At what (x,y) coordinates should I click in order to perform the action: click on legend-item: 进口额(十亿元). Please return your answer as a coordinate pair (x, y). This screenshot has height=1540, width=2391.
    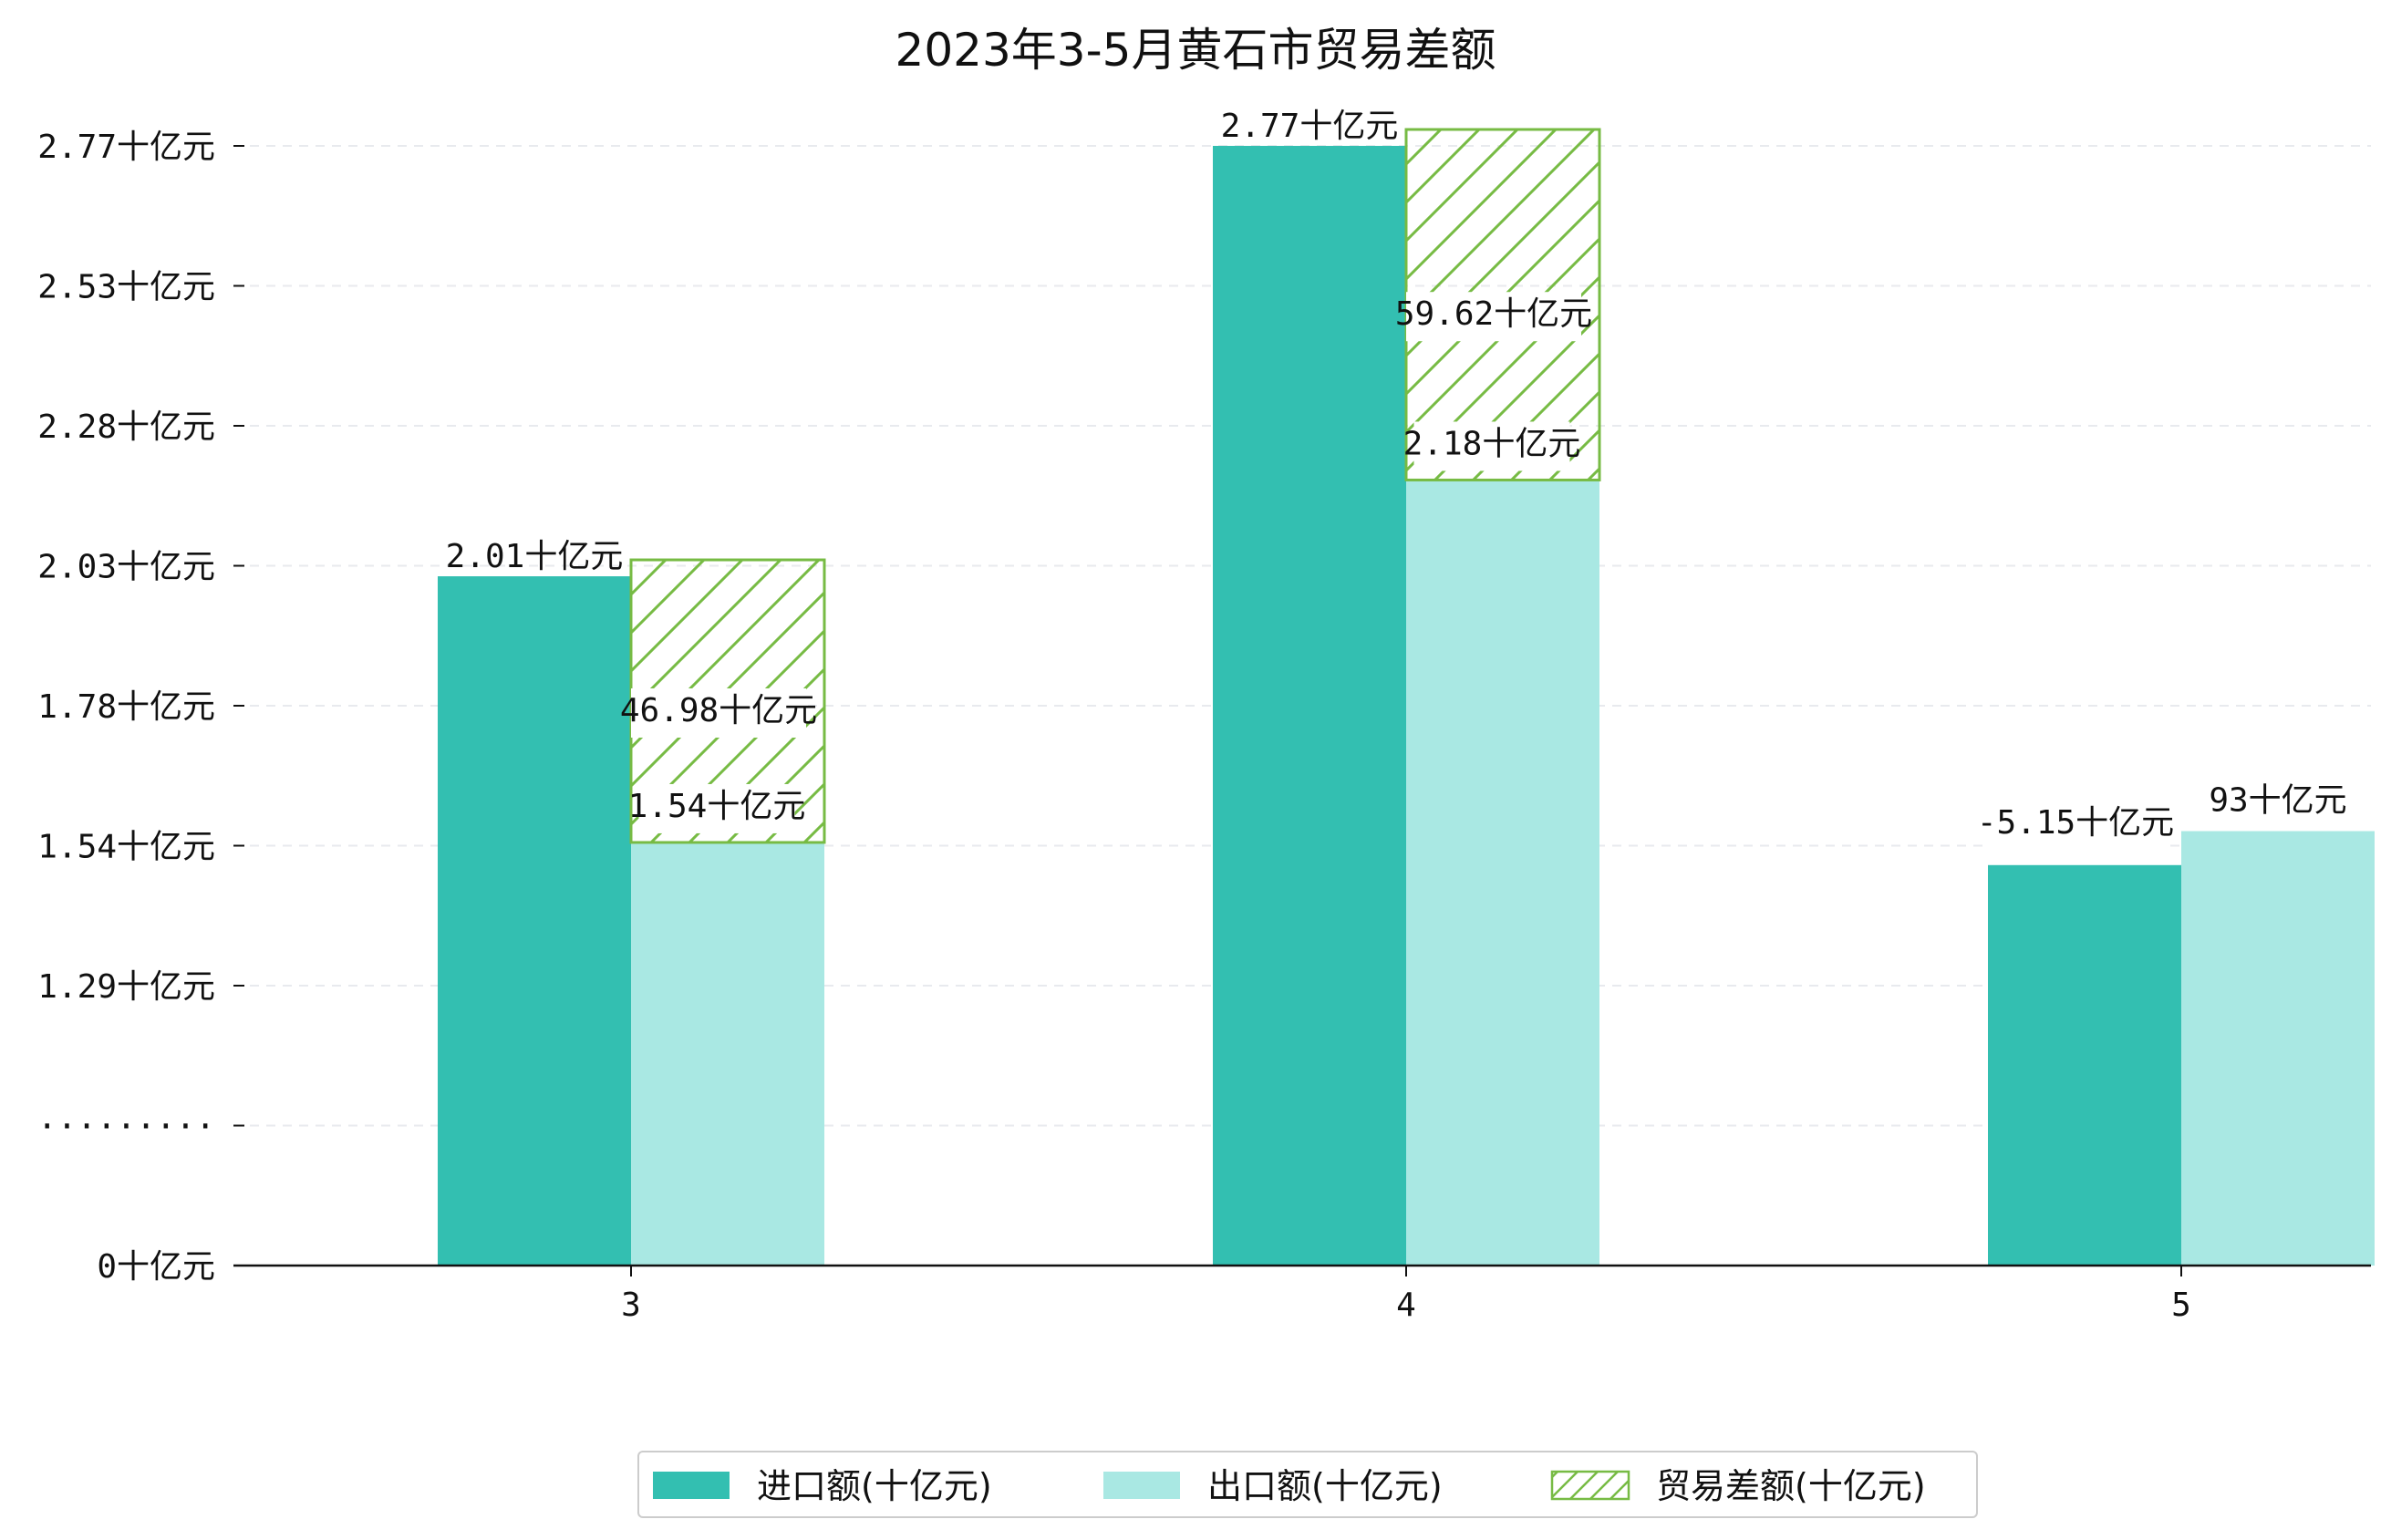
    Looking at the image, I should click on (822, 1486).